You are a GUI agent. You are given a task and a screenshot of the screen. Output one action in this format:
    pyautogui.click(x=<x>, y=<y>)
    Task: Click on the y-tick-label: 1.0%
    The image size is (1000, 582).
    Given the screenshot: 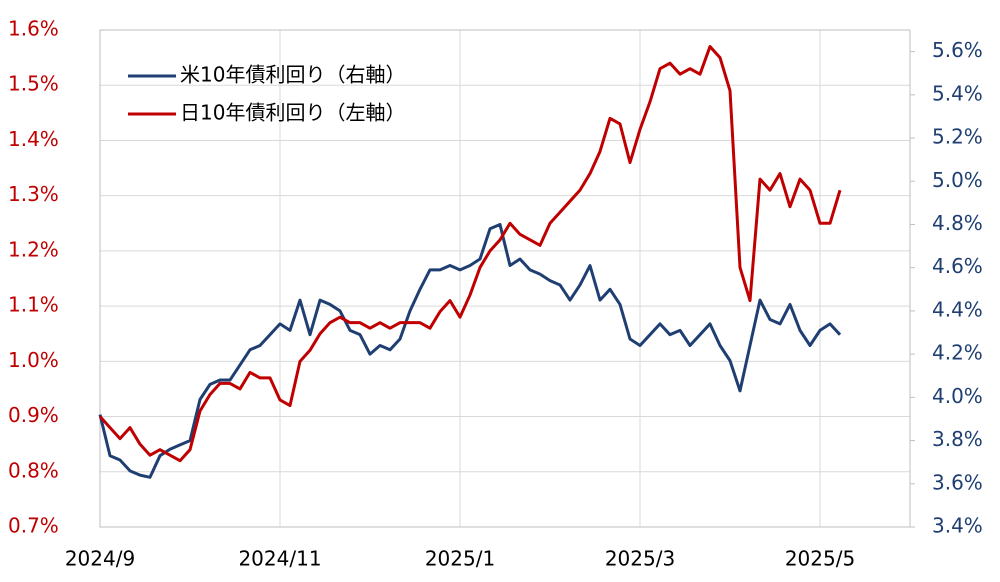 What is the action you would take?
    pyautogui.click(x=33, y=360)
    